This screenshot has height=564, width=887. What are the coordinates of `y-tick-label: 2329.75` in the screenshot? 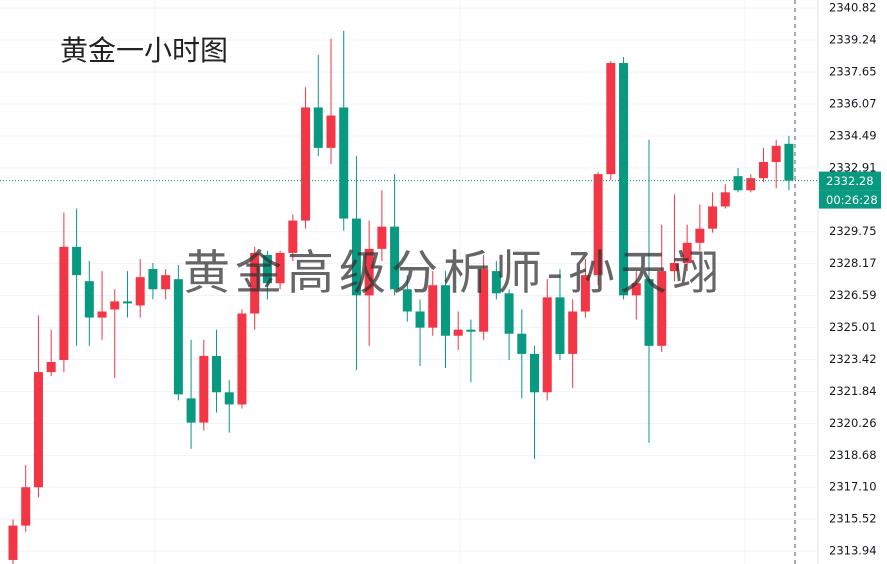 It's located at (853, 231).